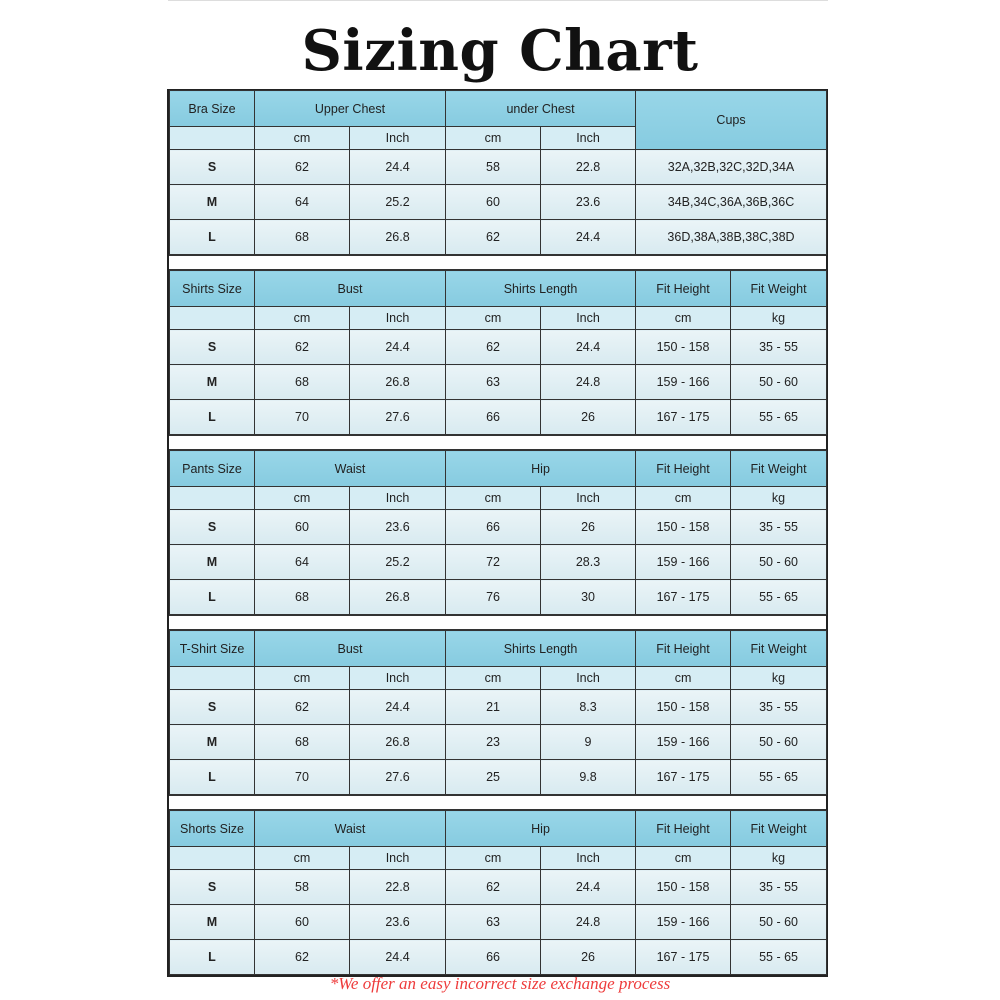 This screenshot has height=1000, width=1000. I want to click on value-cell: 34B,34C,36A,36B,36C, so click(731, 202).